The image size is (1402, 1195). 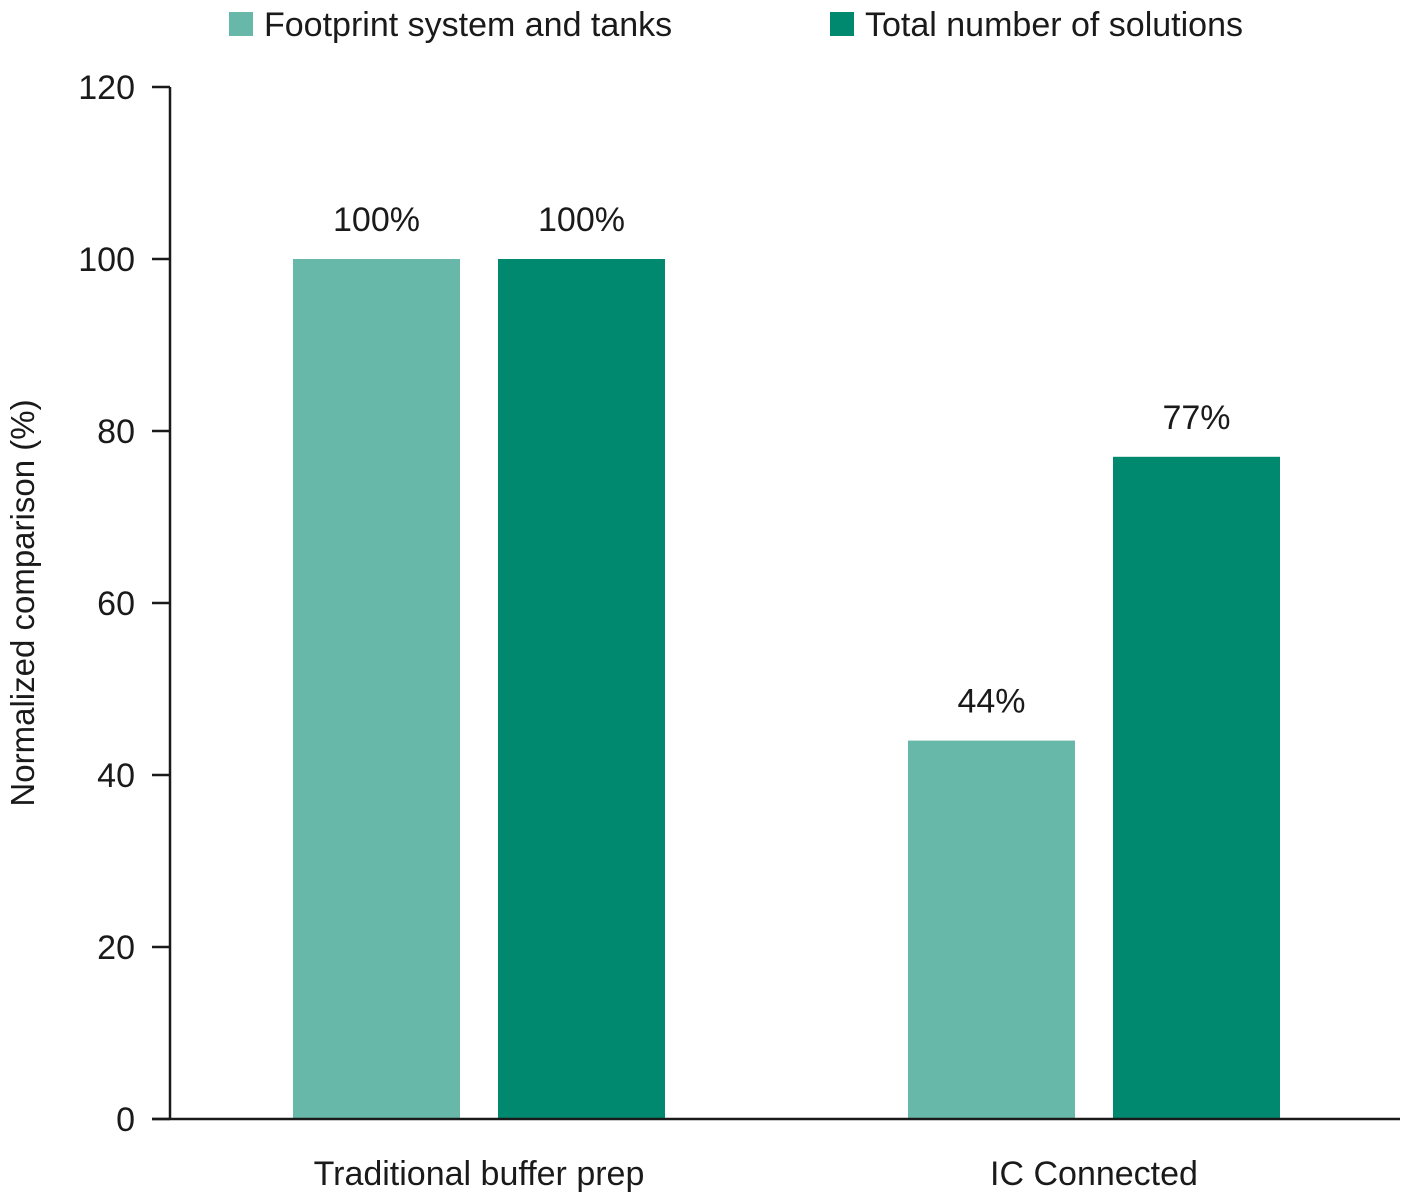 I want to click on y-tick-label: 80, so click(x=116, y=432).